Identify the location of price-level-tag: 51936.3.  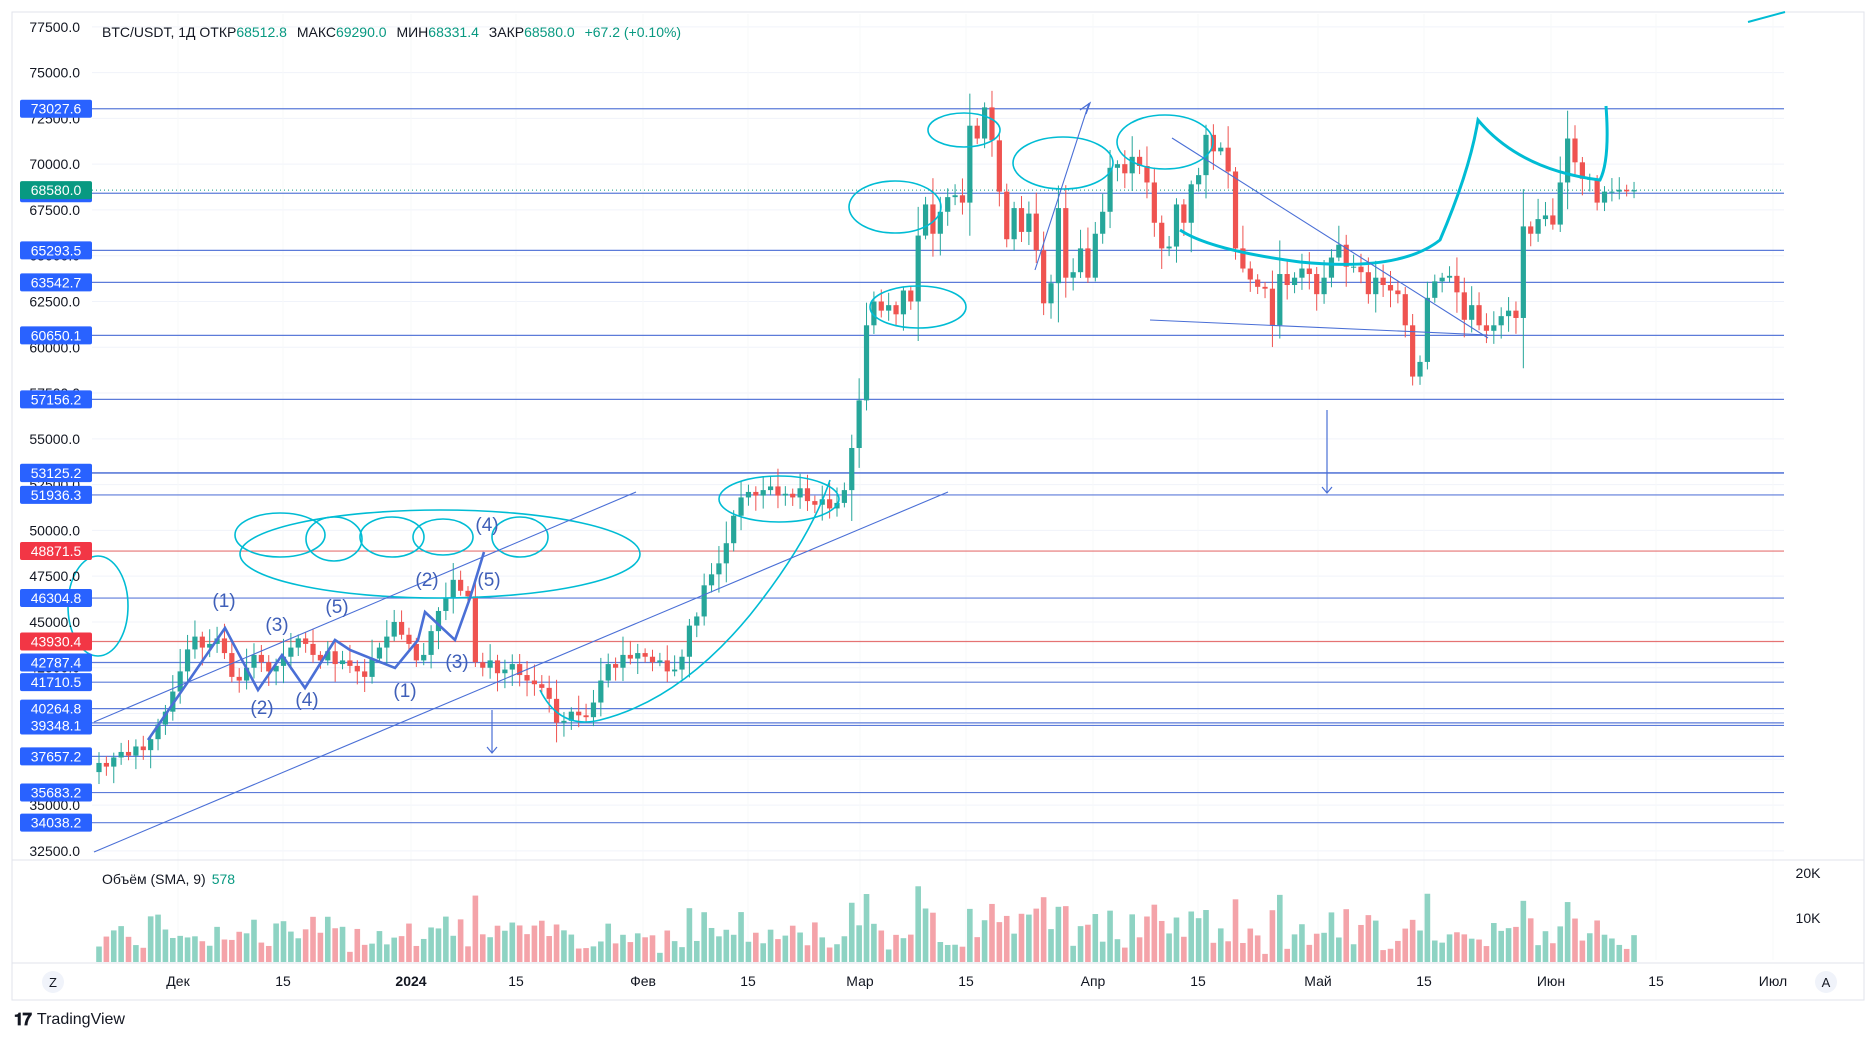
(56, 495).